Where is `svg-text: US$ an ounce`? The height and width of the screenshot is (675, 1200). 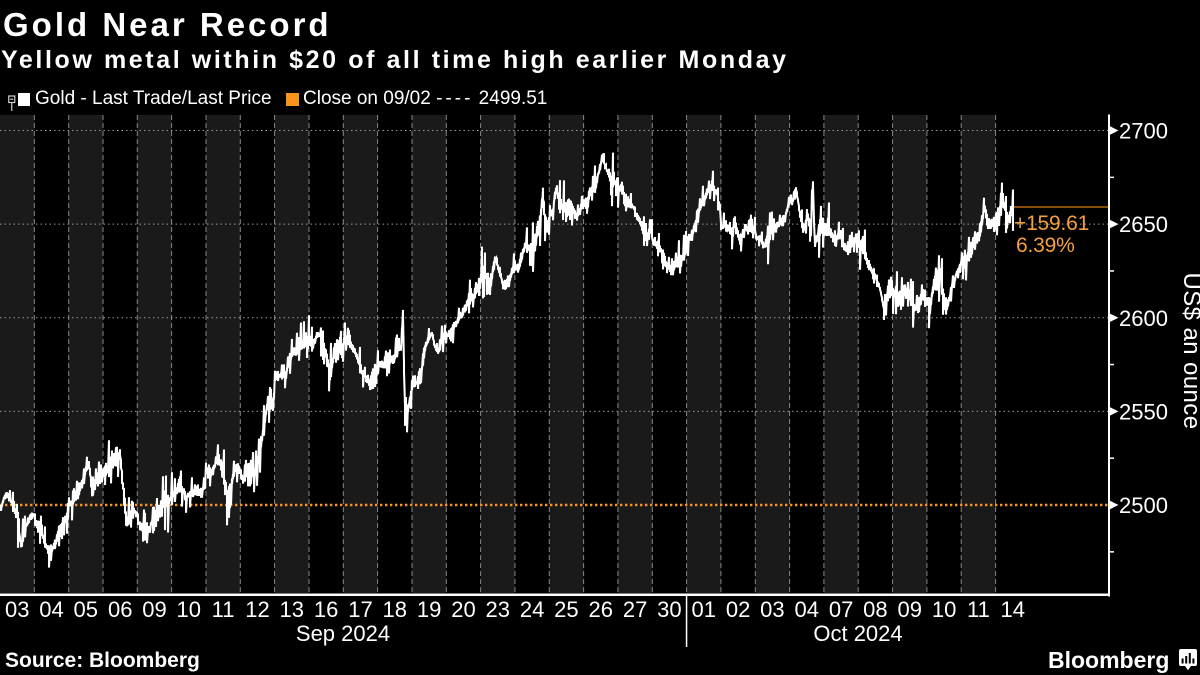
svg-text: US$ an ounce is located at coordinates (1189, 351).